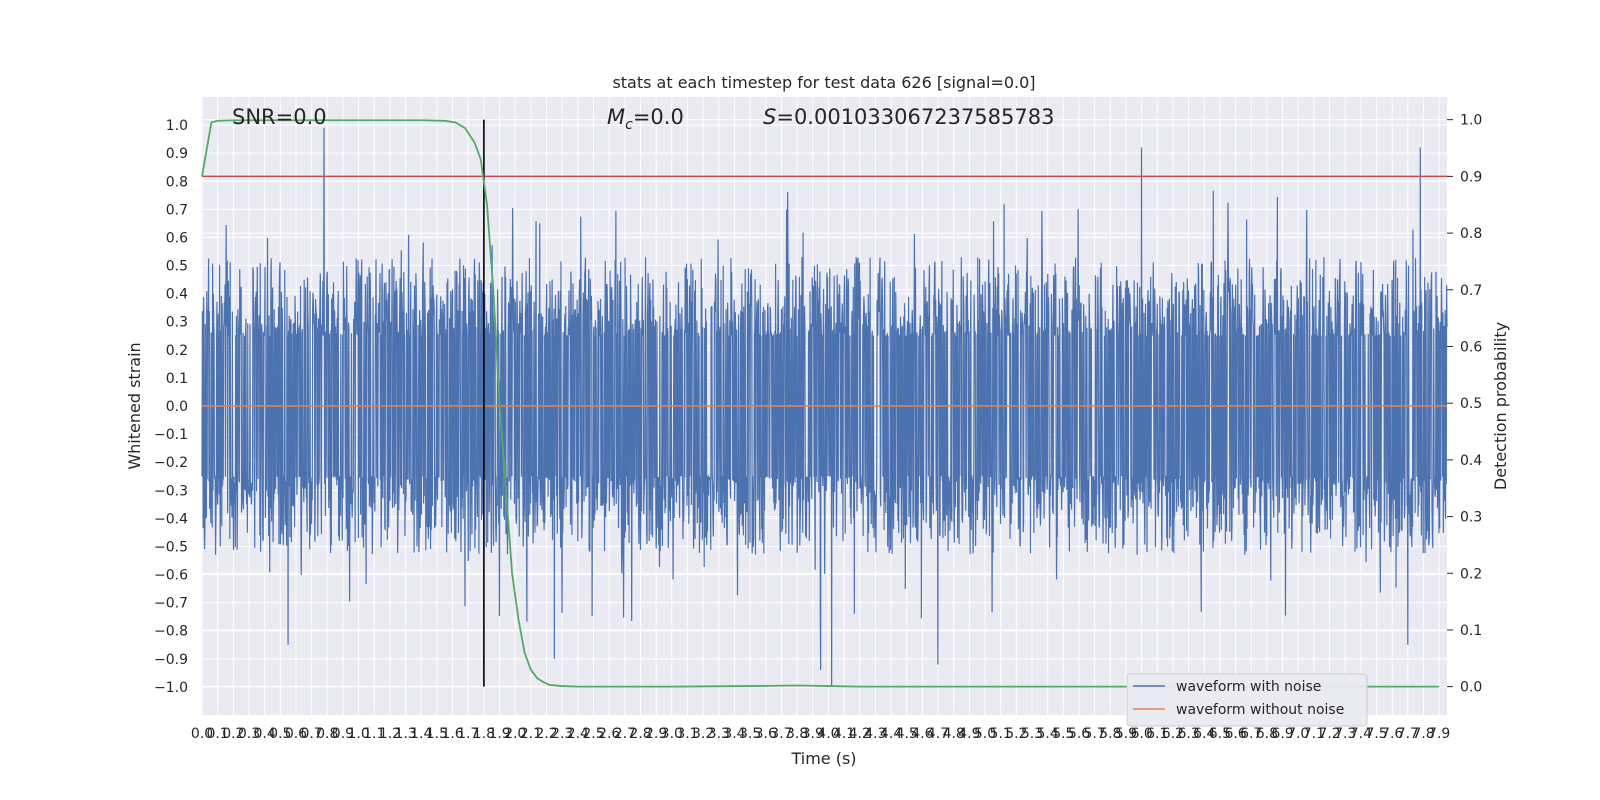  What do you see at coordinates (280, 734) in the screenshot?
I see `x-tick-label: 0.5` at bounding box center [280, 734].